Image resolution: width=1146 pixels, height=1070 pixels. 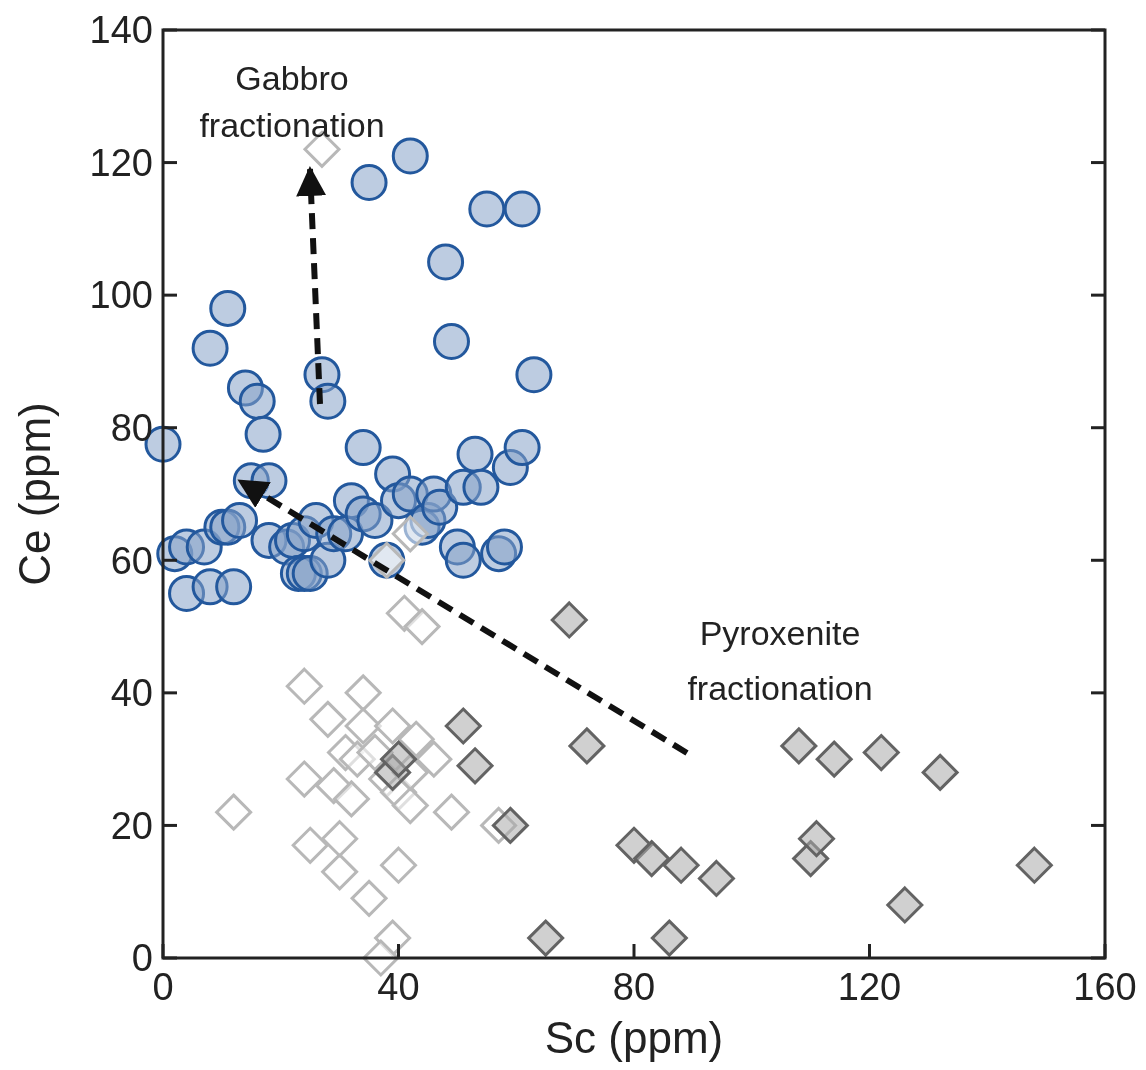 What do you see at coordinates (142, 958) in the screenshot?
I see `y-tick-label: 0` at bounding box center [142, 958].